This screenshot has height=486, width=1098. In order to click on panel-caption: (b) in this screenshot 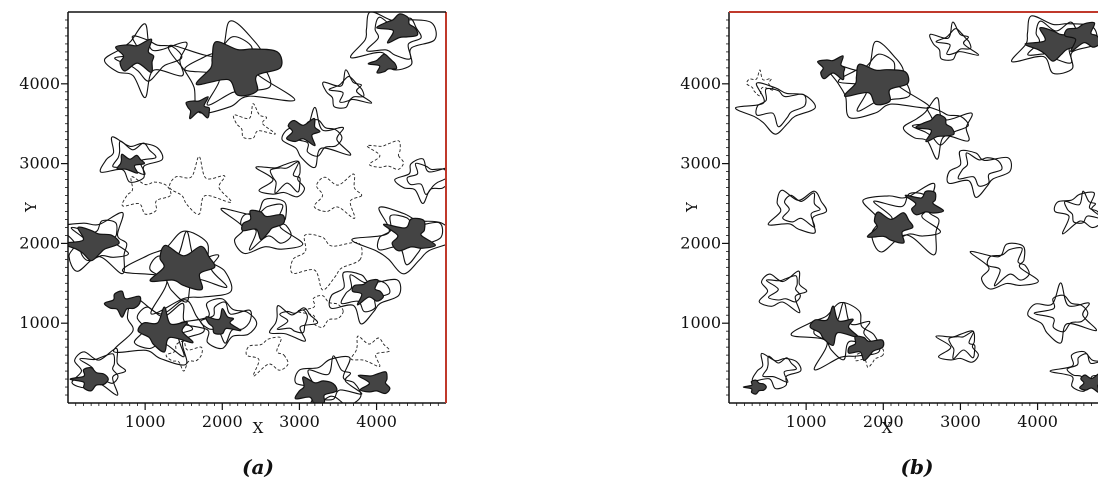, I will do `click(917, 467)`.